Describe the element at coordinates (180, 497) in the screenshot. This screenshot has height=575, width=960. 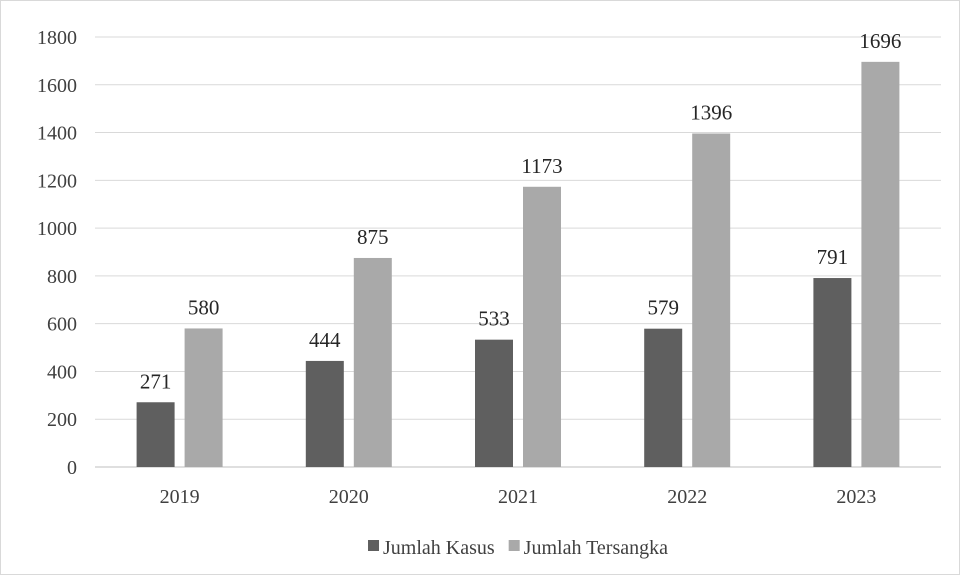
I see `x-category-label: 2019` at that location.